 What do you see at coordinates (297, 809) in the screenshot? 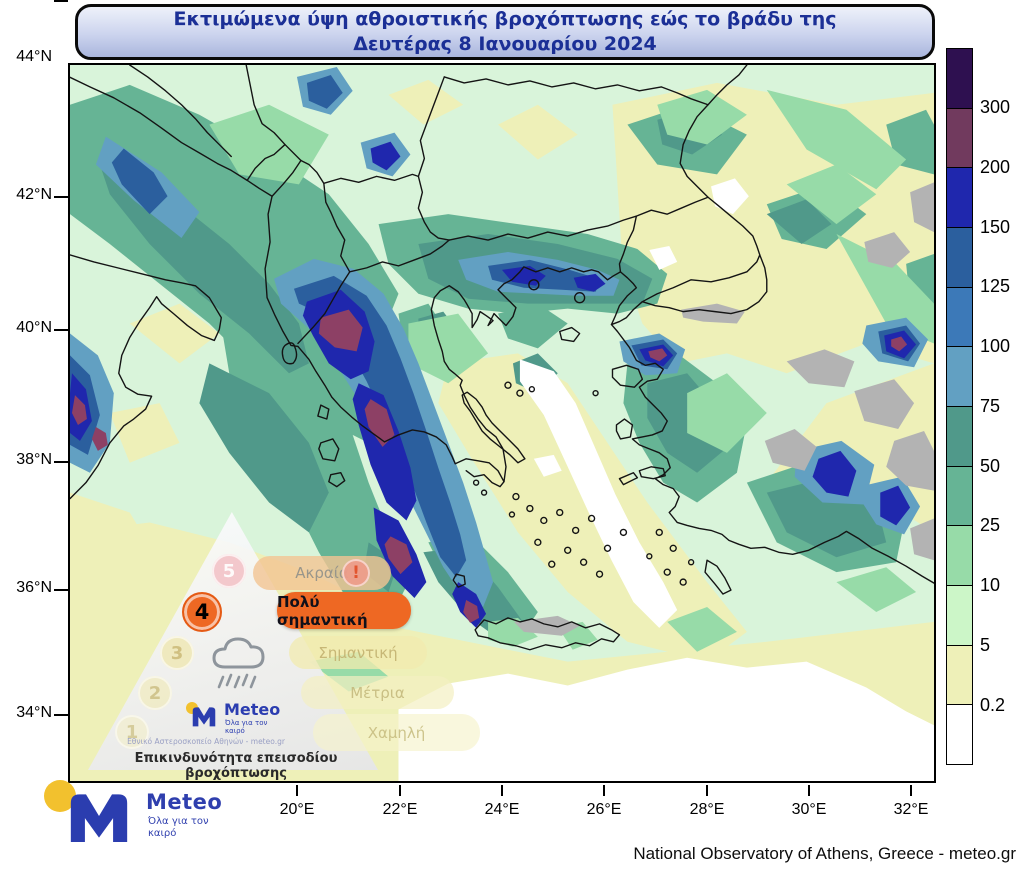
I see `lon-label: 20°E` at bounding box center [297, 809].